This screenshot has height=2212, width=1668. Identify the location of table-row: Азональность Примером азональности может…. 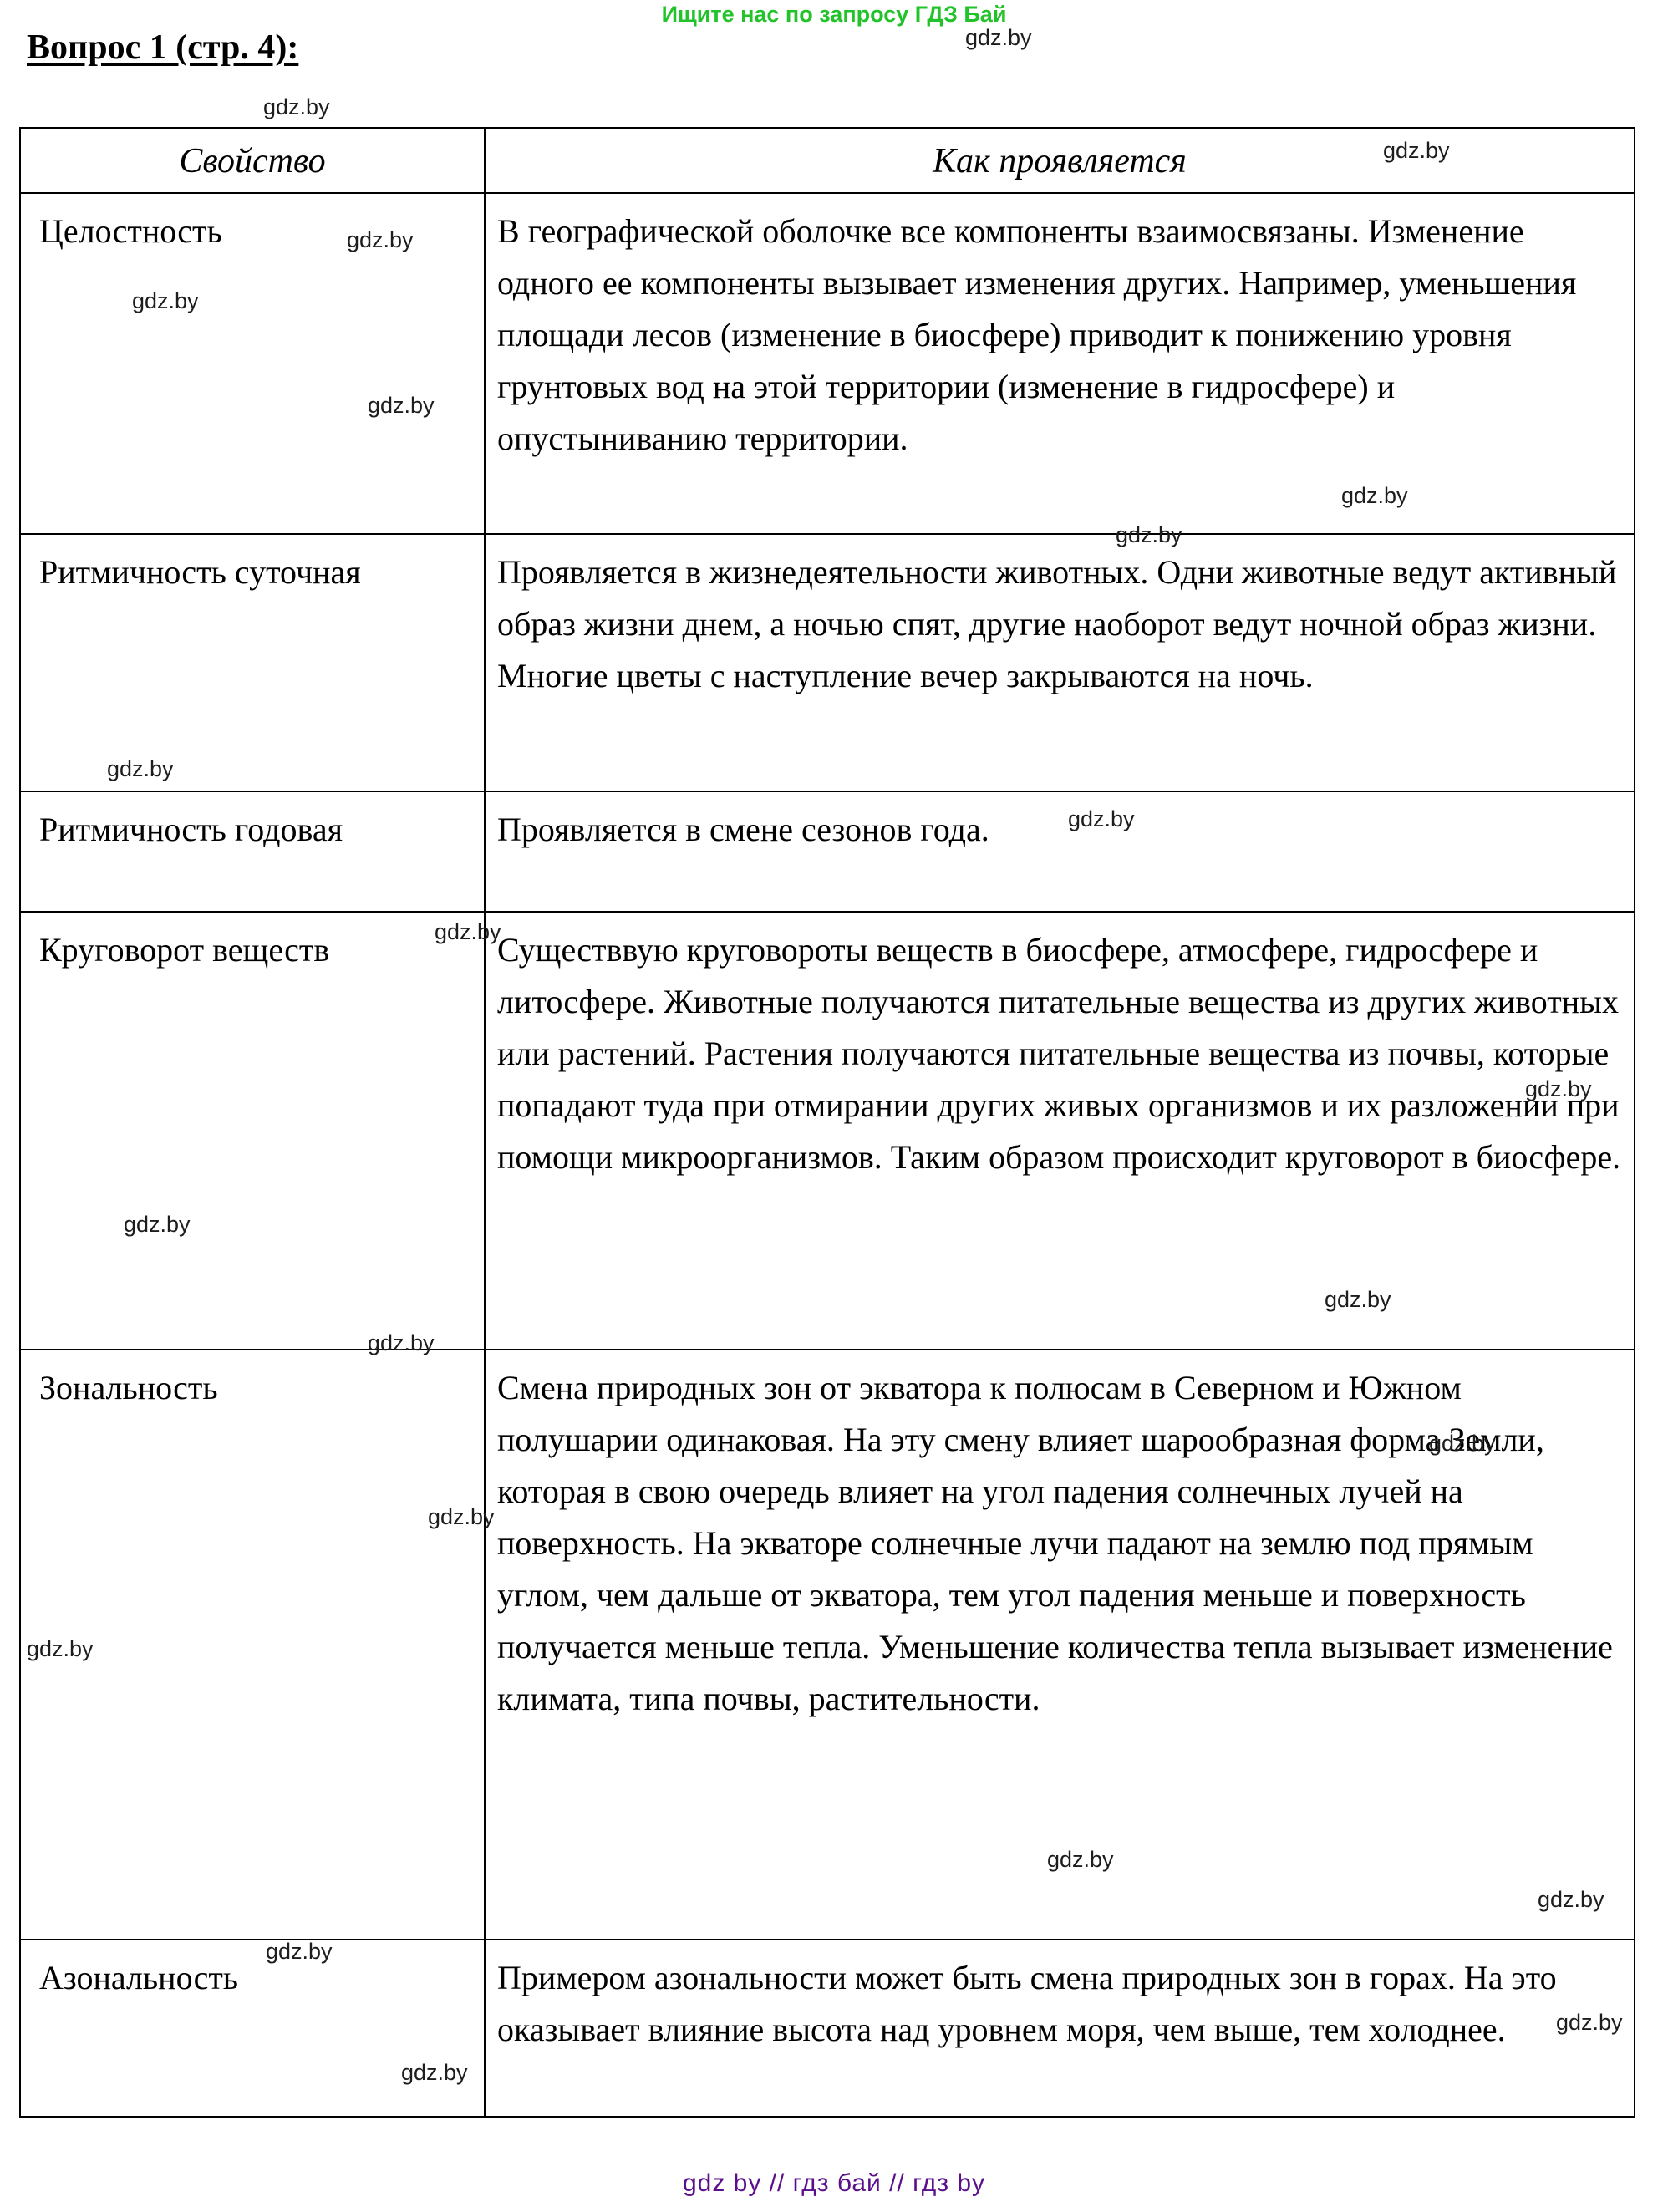
(827, 2028).